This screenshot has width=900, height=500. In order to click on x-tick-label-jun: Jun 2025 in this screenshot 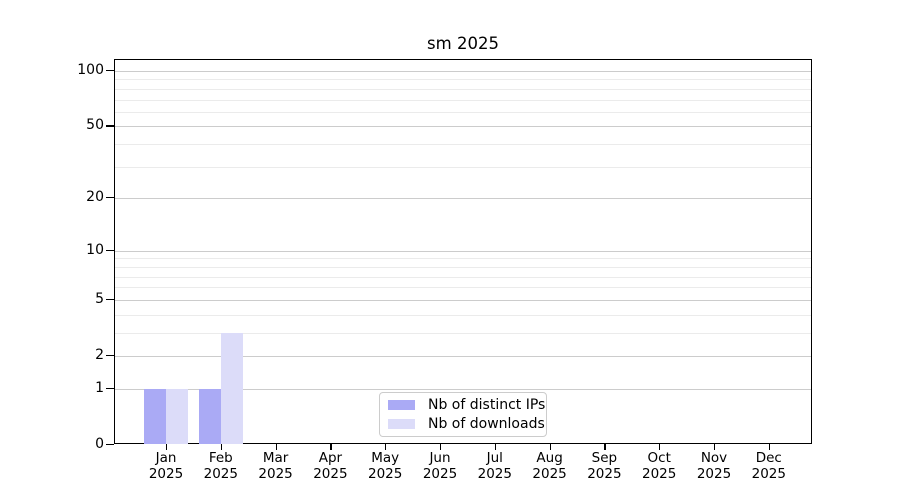, I will do `click(440, 466)`.